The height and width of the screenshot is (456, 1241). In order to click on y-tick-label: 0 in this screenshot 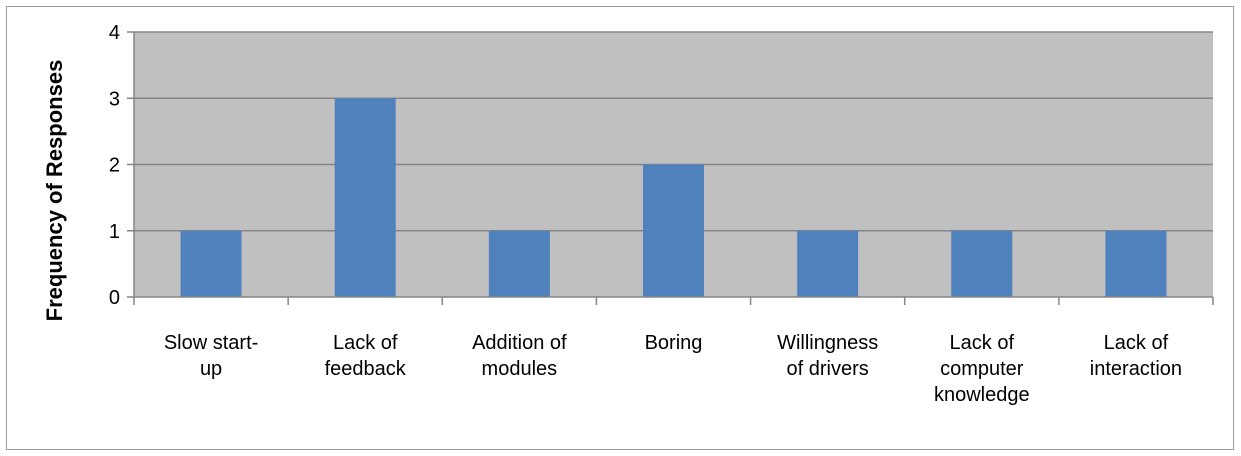, I will do `click(114, 298)`.